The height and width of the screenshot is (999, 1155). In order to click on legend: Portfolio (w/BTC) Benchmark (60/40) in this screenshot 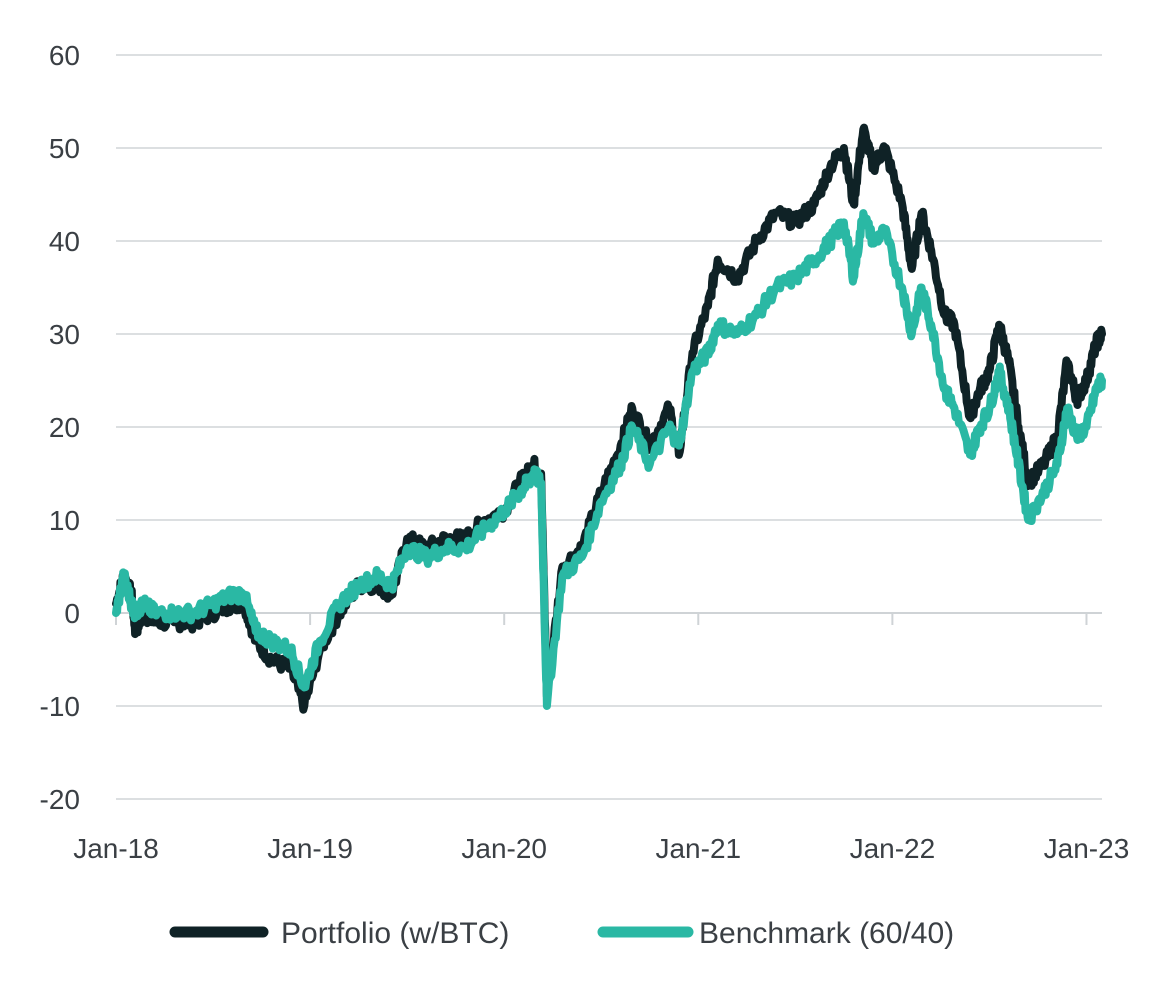, I will do `click(561, 933)`.